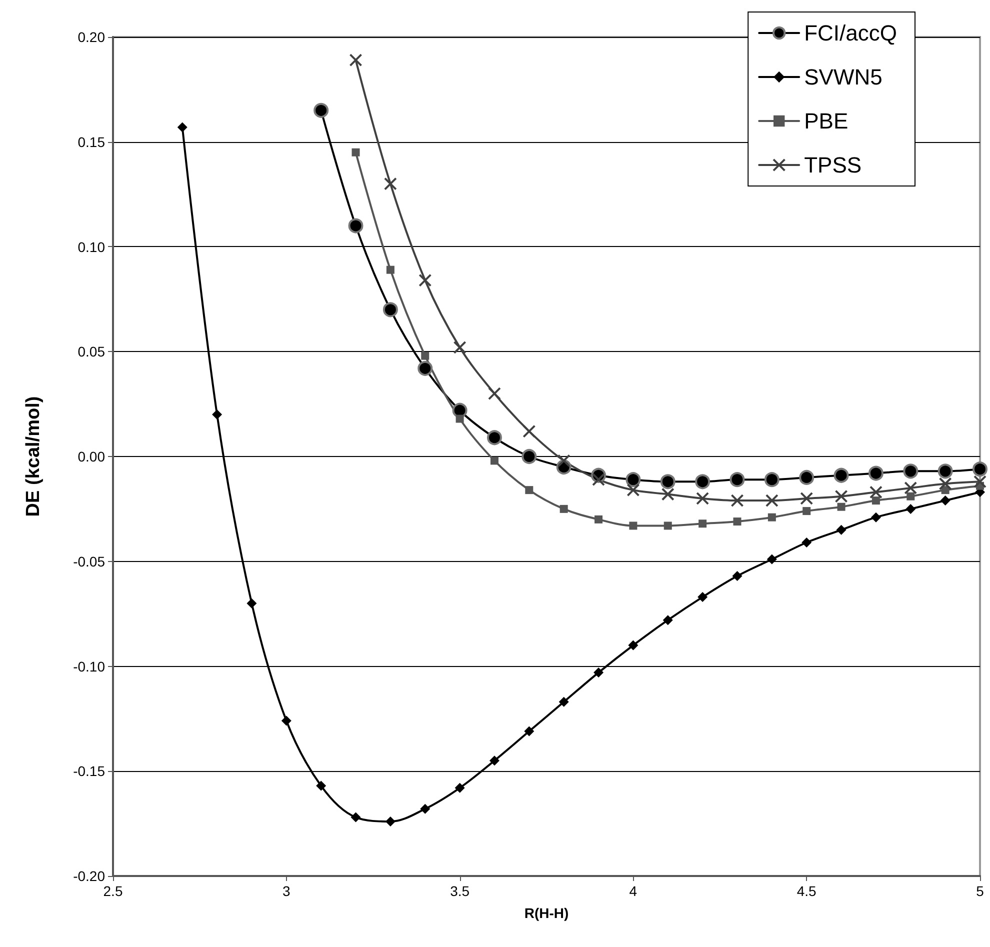 The width and height of the screenshot is (990, 947). Describe the element at coordinates (633, 891) in the screenshot. I see `x-tick-label: 4` at that location.